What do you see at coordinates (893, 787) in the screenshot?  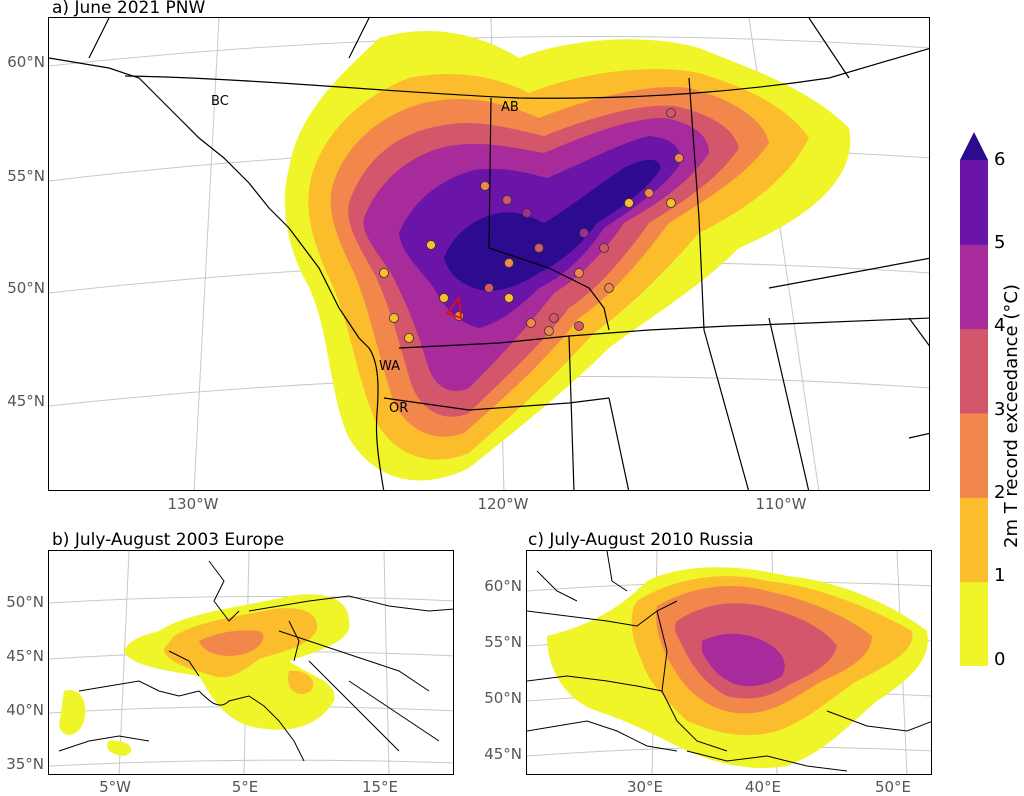 I see `panel-c-lon-tick: 50°E` at bounding box center [893, 787].